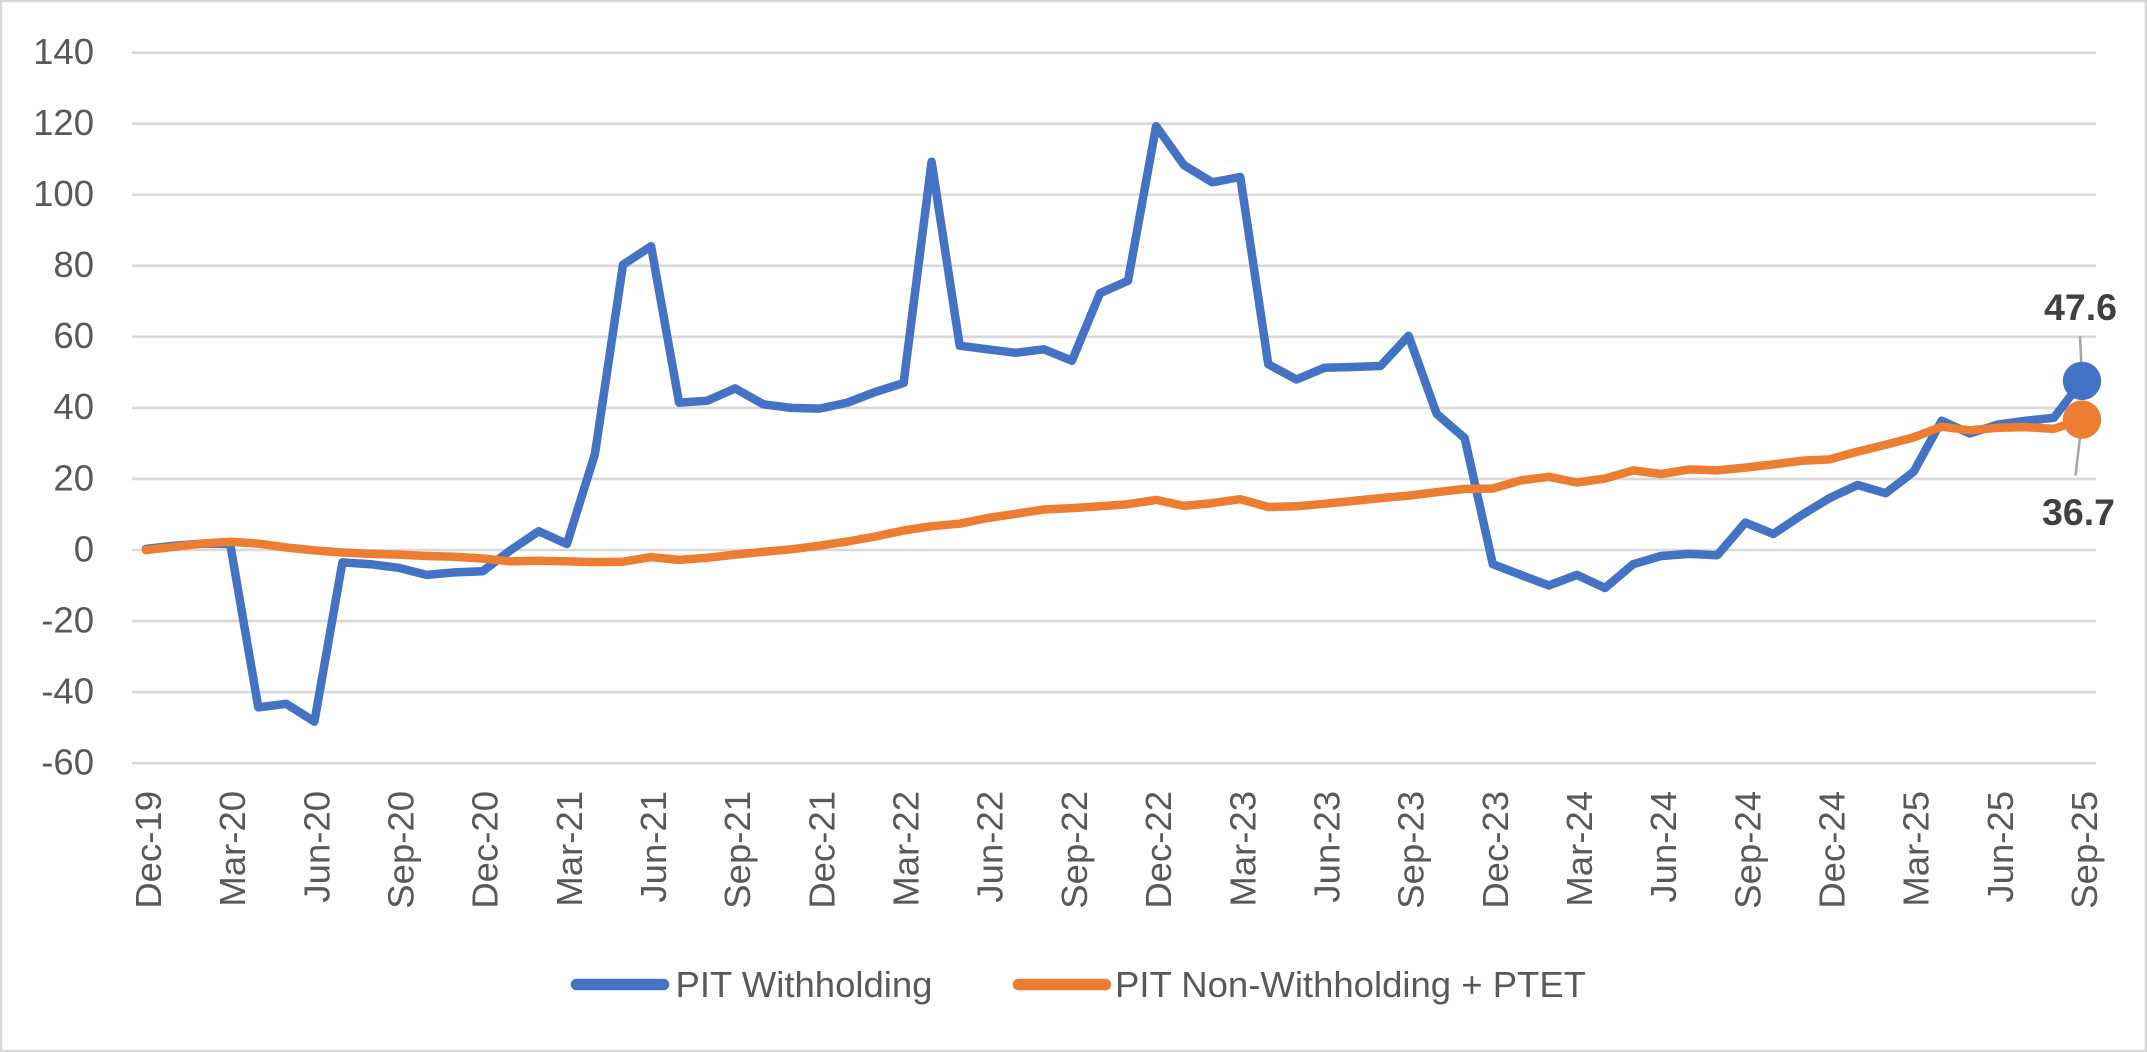 This screenshot has width=2147, height=1052. Describe the element at coordinates (84, 548) in the screenshot. I see `svg-text: 0` at that location.